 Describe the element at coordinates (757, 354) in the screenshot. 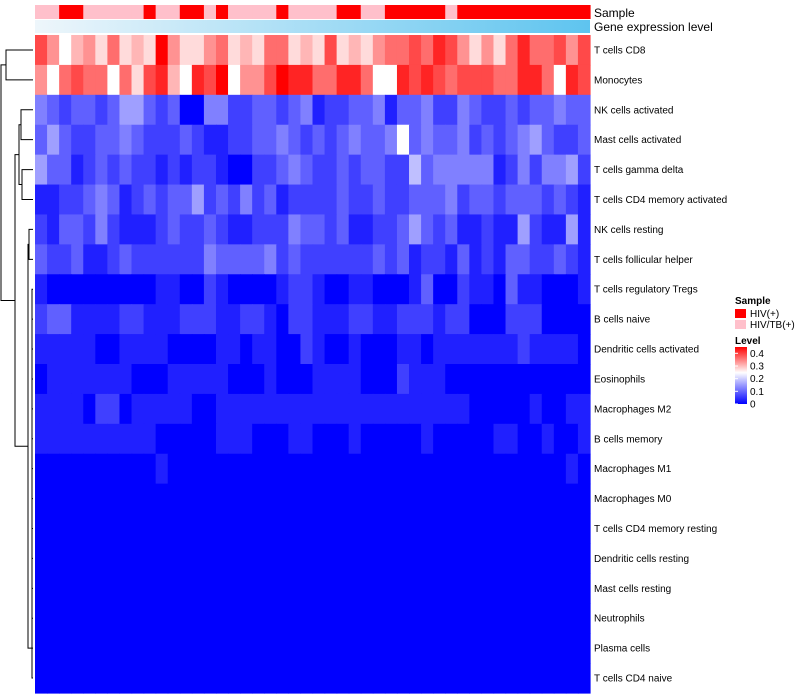

I see `legend-level-tick-label: 0.4` at that location.